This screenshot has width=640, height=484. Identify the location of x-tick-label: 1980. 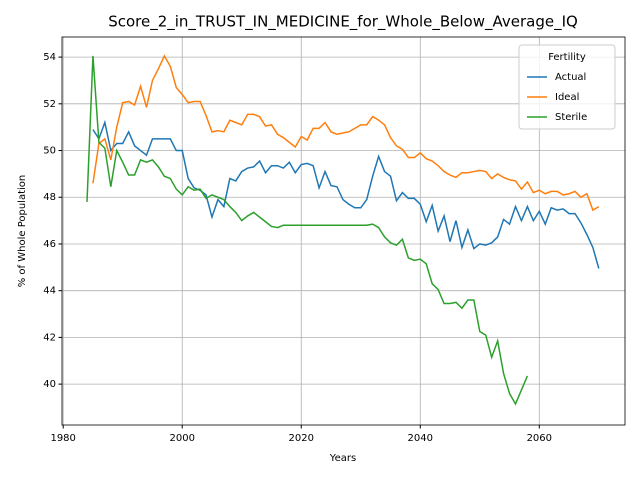
(62, 438).